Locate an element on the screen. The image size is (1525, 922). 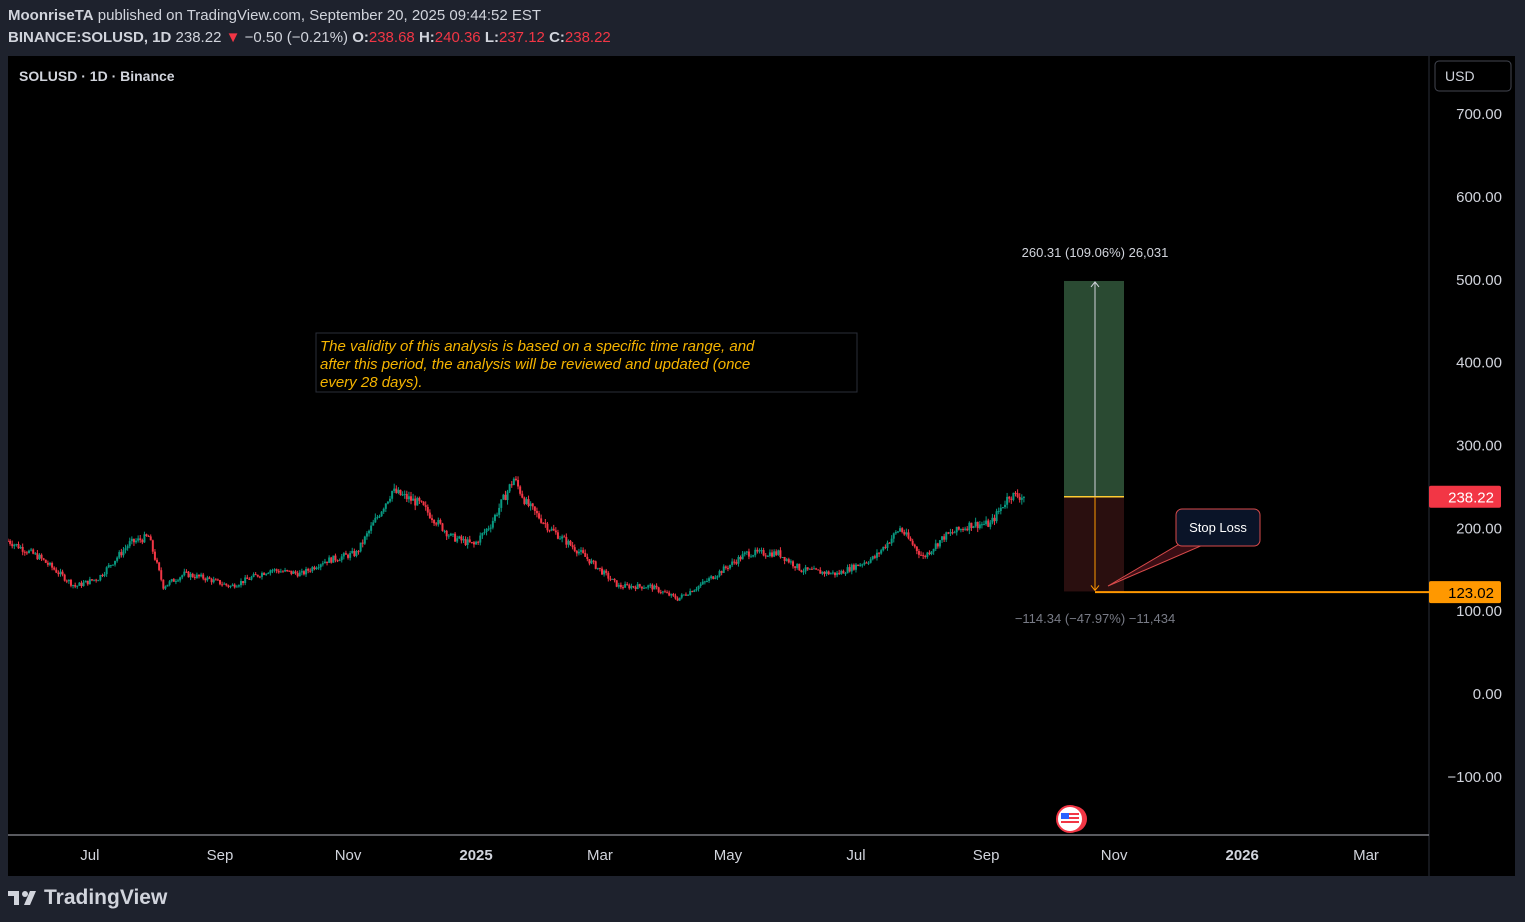
currency-button is located at coordinates (1473, 76).